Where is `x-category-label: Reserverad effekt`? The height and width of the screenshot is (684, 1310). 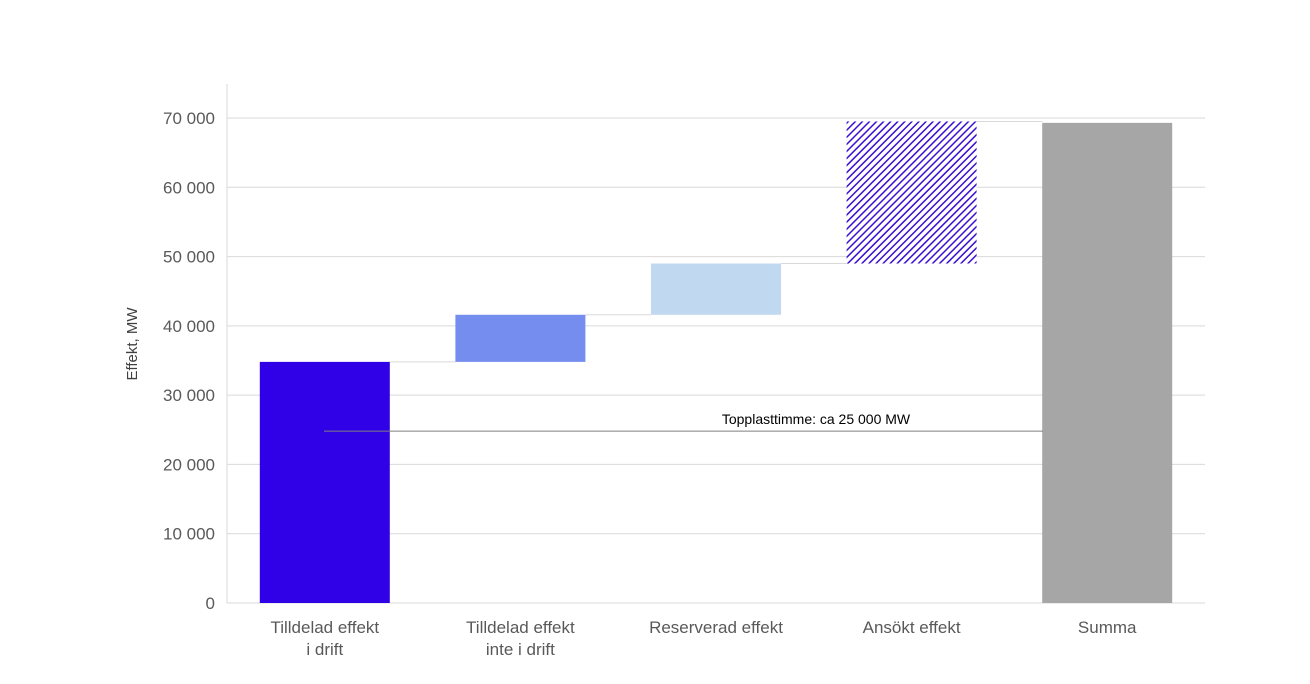 x-category-label: Reserverad effekt is located at coordinates (716, 627).